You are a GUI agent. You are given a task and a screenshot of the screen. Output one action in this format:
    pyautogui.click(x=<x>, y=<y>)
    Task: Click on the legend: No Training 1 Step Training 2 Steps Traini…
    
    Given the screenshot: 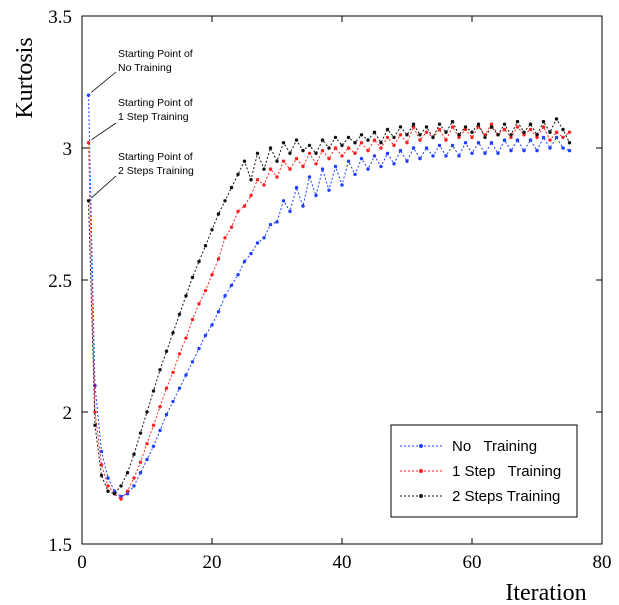 What is the action you would take?
    pyautogui.click(x=484, y=471)
    